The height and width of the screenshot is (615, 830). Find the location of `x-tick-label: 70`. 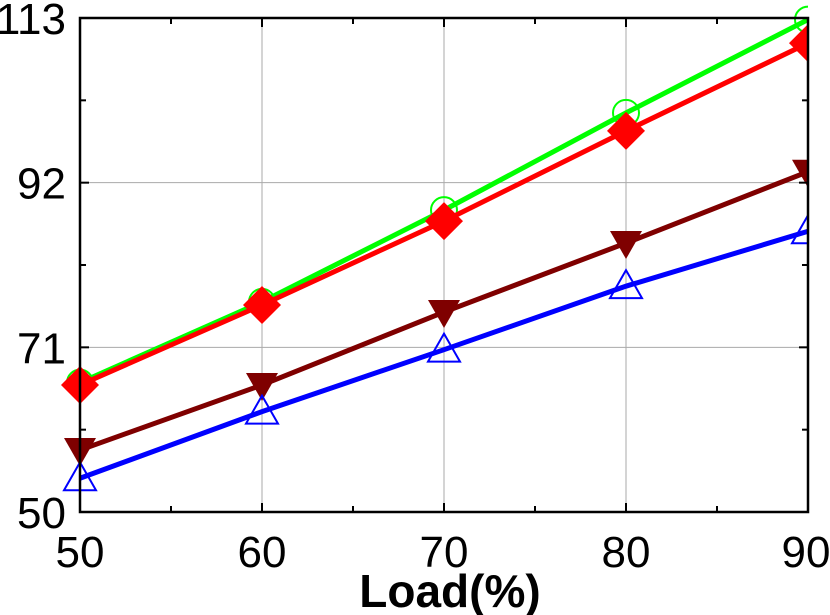

x-tick-label: 70 is located at coordinates (444, 552).